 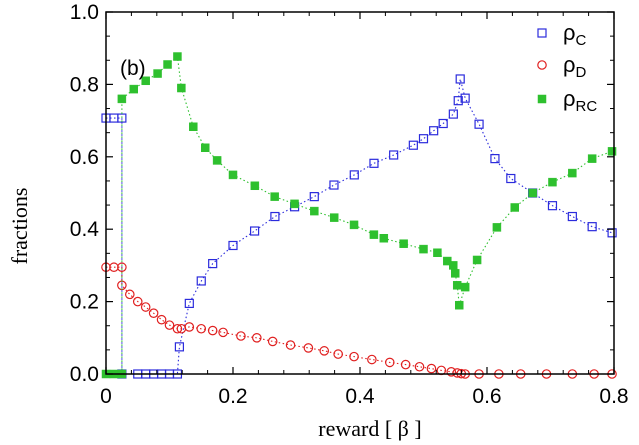 What do you see at coordinates (84, 302) in the screenshot?
I see `y-tick-label: 0.2` at bounding box center [84, 302].